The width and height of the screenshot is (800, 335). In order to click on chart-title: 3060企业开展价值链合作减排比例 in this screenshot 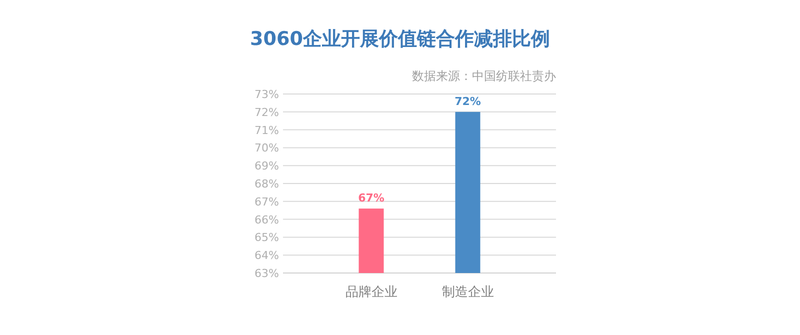, I will do `click(400, 39)`.